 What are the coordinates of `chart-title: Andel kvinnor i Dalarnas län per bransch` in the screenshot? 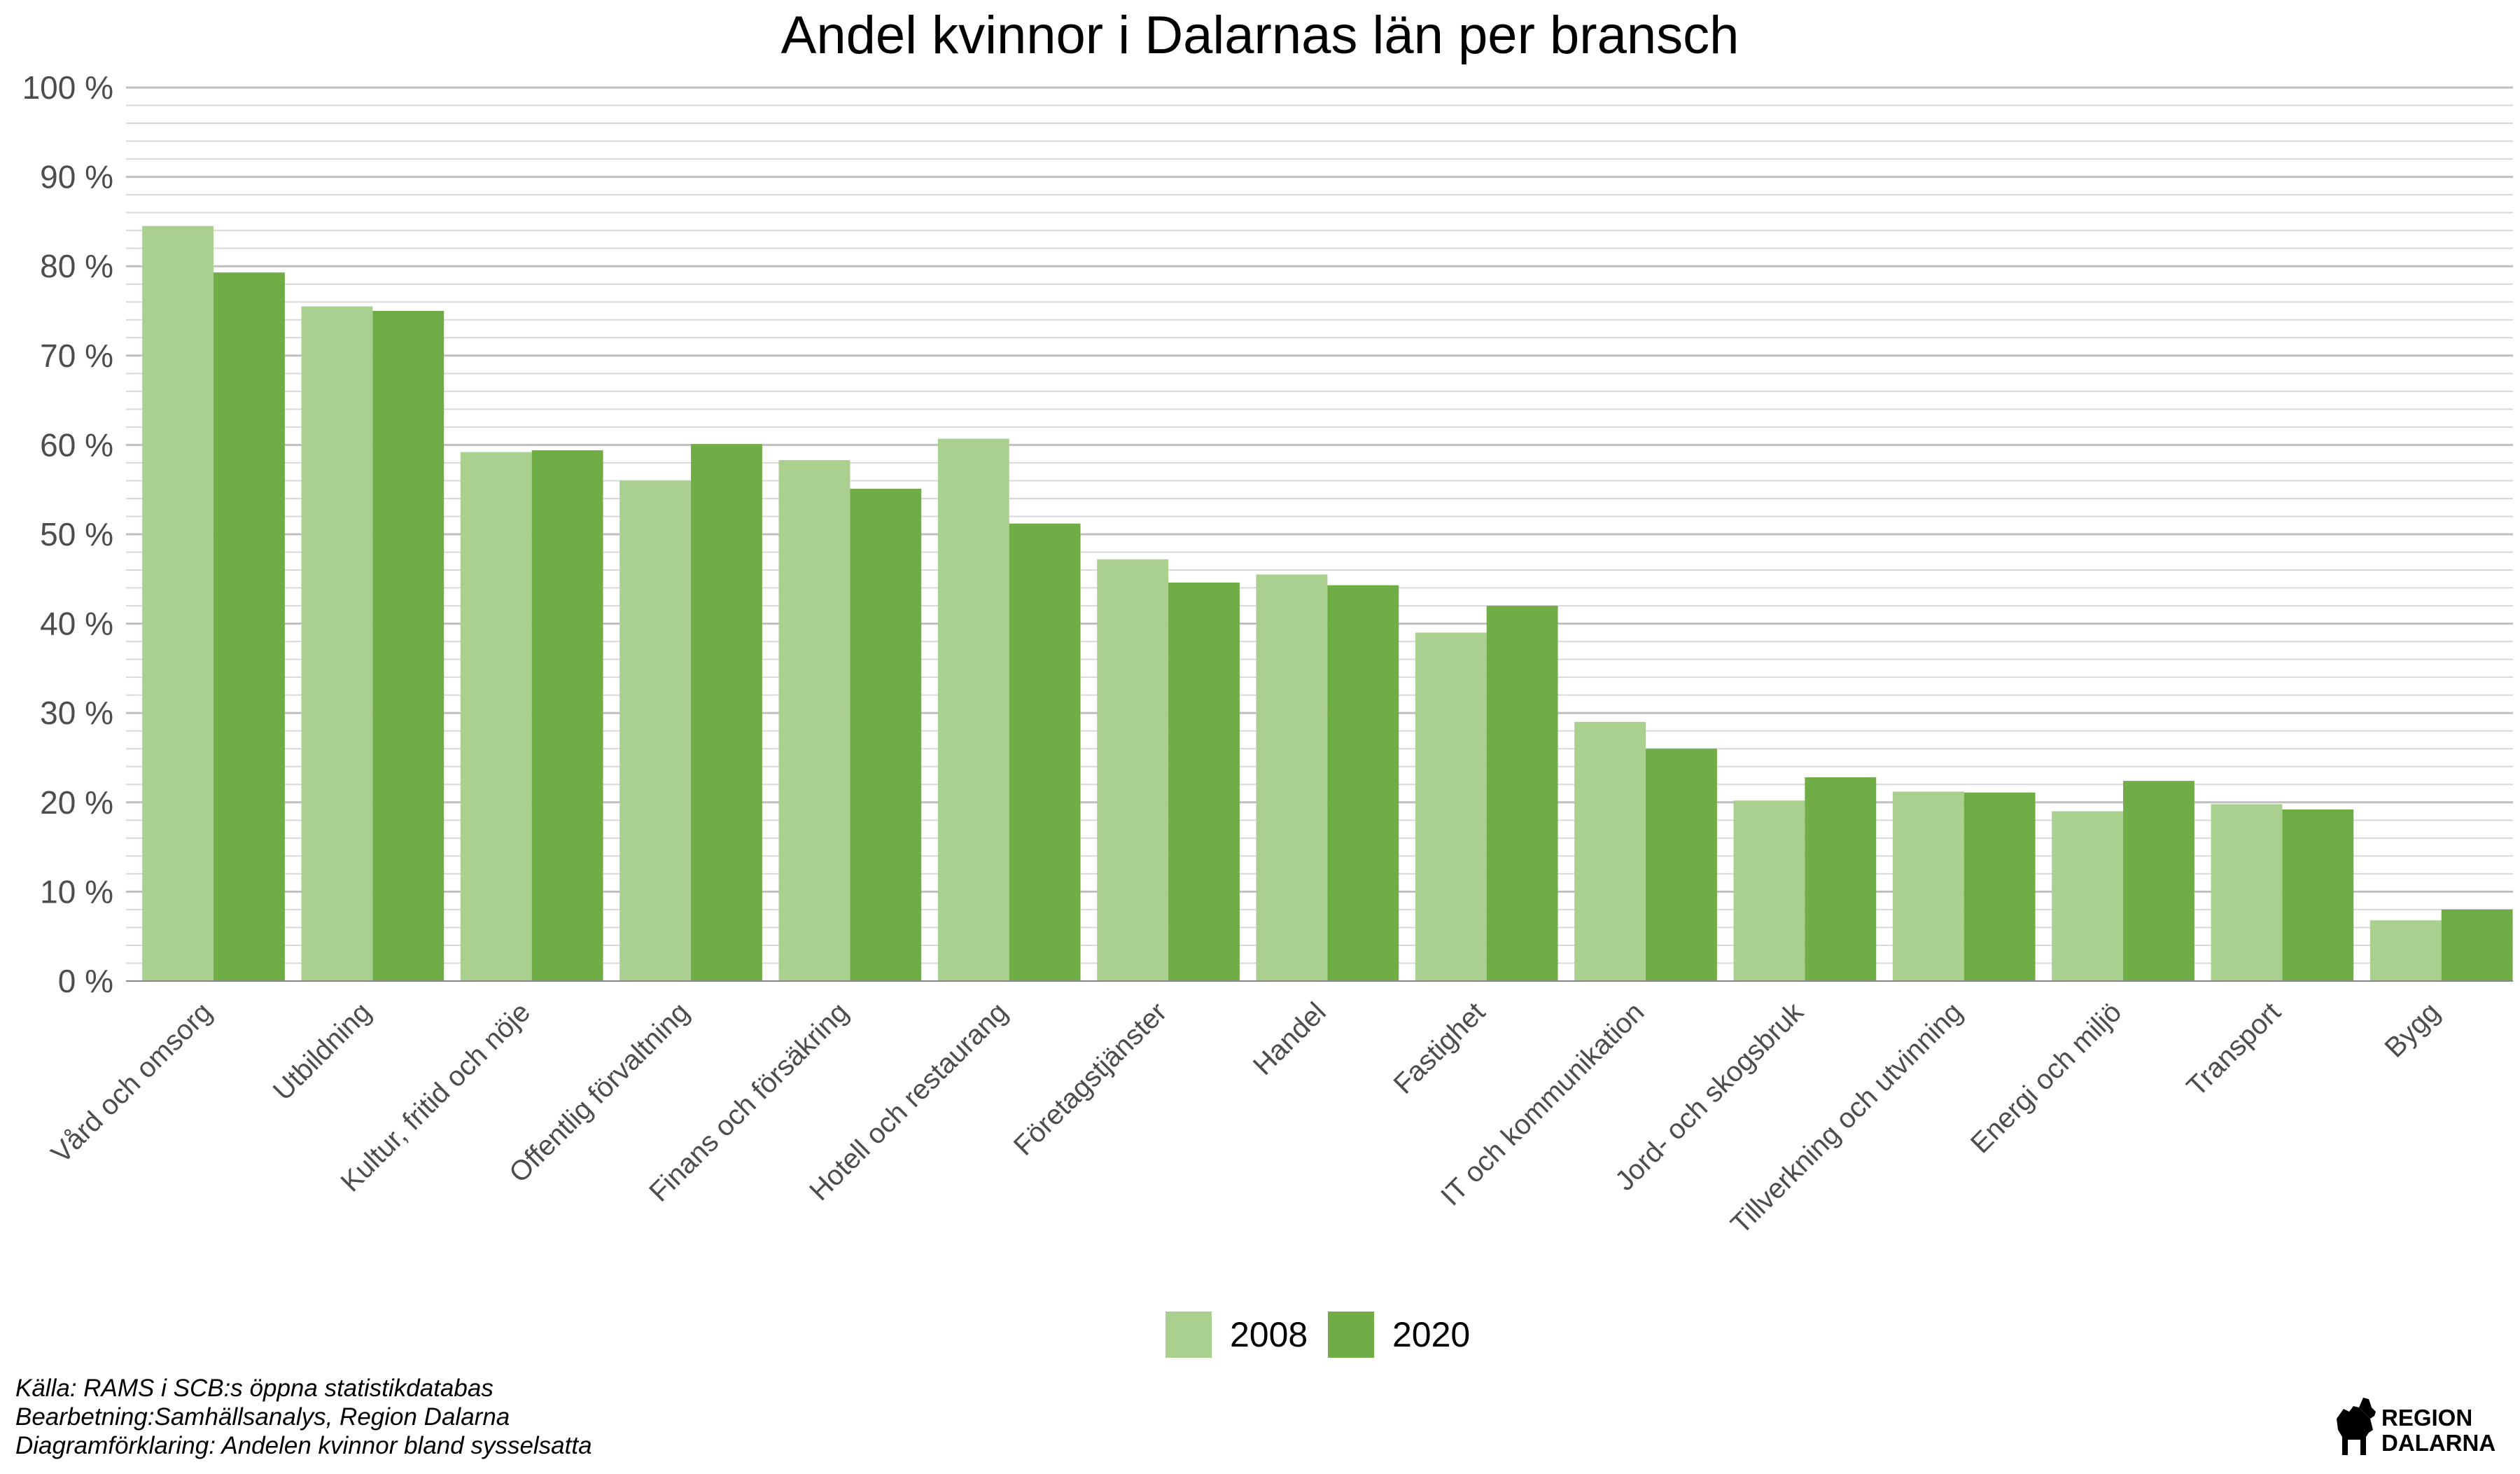 It's located at (1260, 35).